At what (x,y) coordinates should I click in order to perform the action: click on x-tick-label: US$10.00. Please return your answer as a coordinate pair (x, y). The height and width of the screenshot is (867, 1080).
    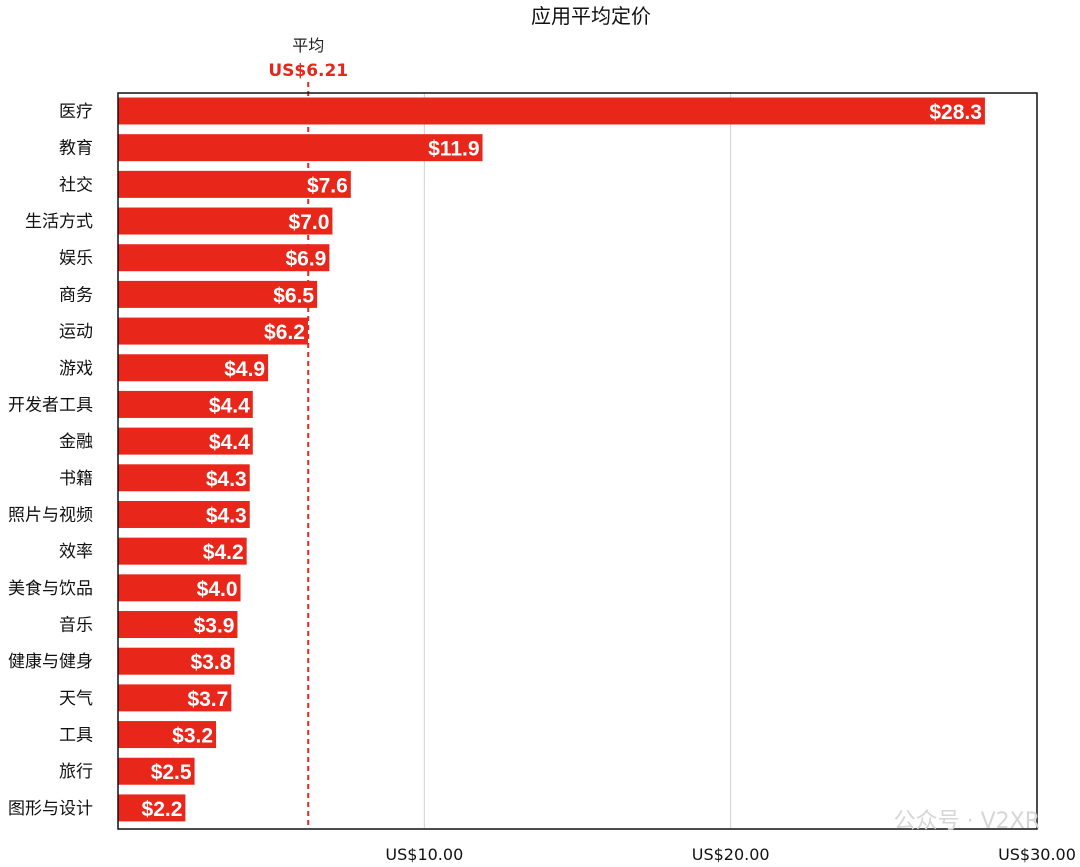
    Looking at the image, I should click on (424, 854).